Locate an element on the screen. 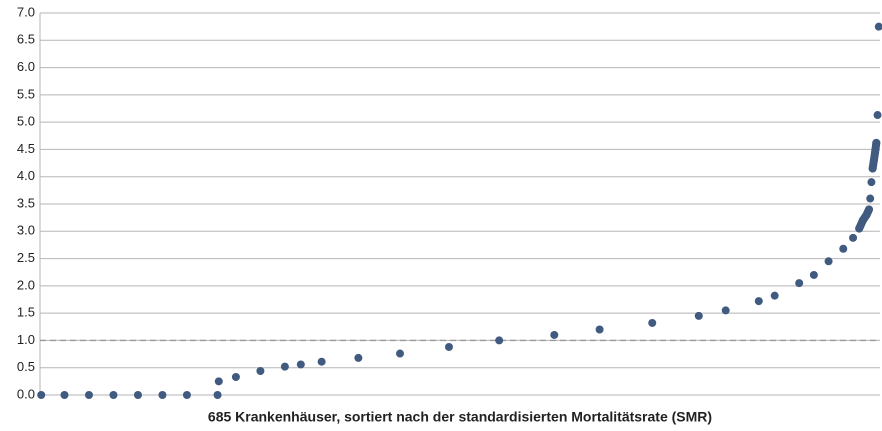  y-tick-label: 4.0 is located at coordinates (26, 175).